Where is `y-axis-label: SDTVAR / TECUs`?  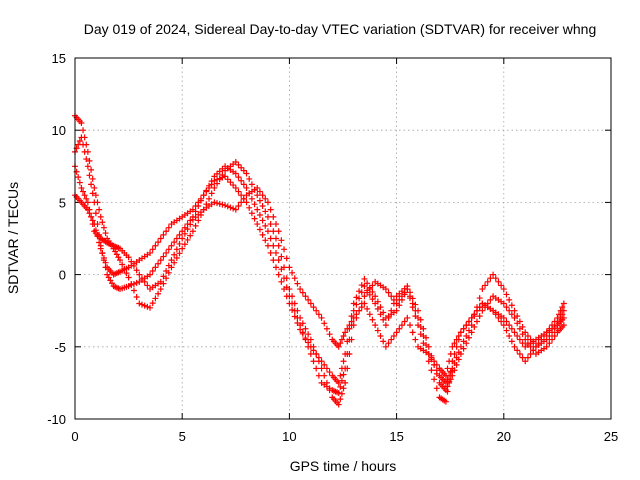 y-axis-label: SDTVAR / TECUs is located at coordinates (13, 238).